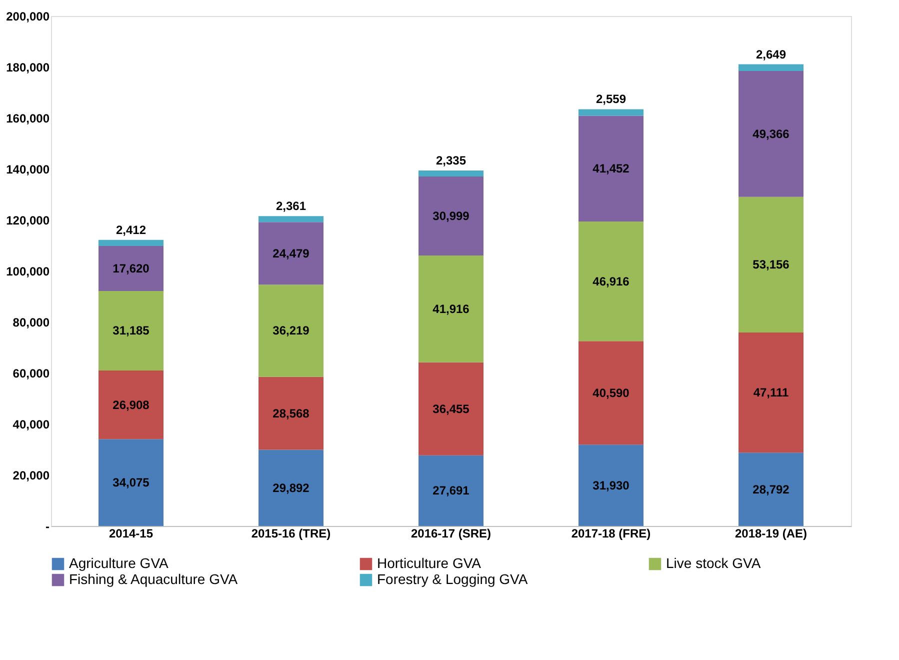  I want to click on data-label: 47,111, so click(771, 393).